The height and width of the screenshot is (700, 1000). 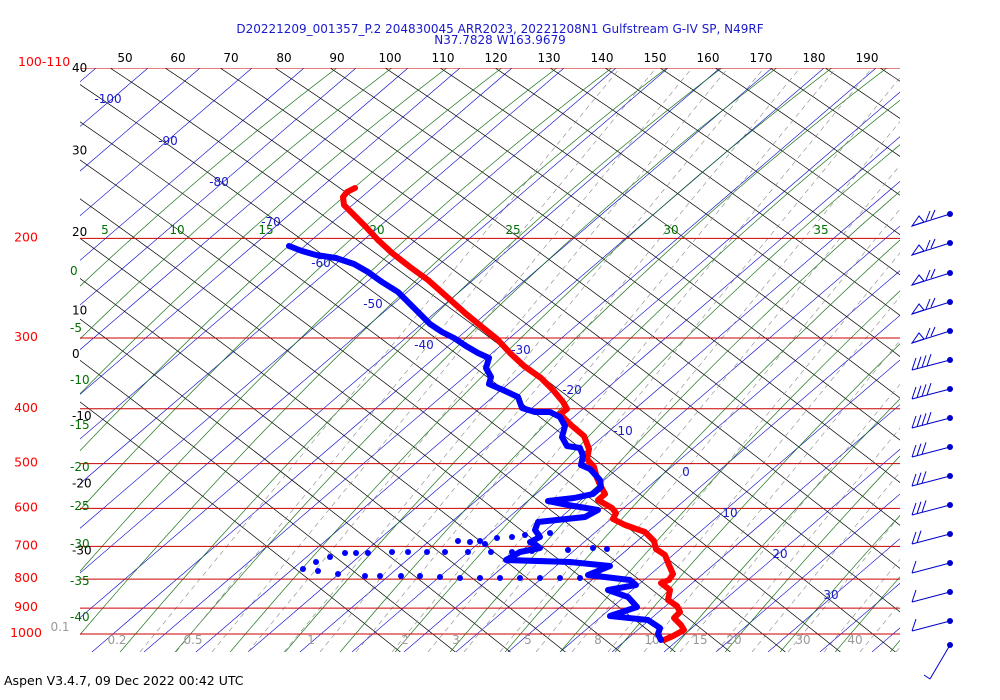 I want to click on top-temp-label: 160, so click(x=708, y=58).